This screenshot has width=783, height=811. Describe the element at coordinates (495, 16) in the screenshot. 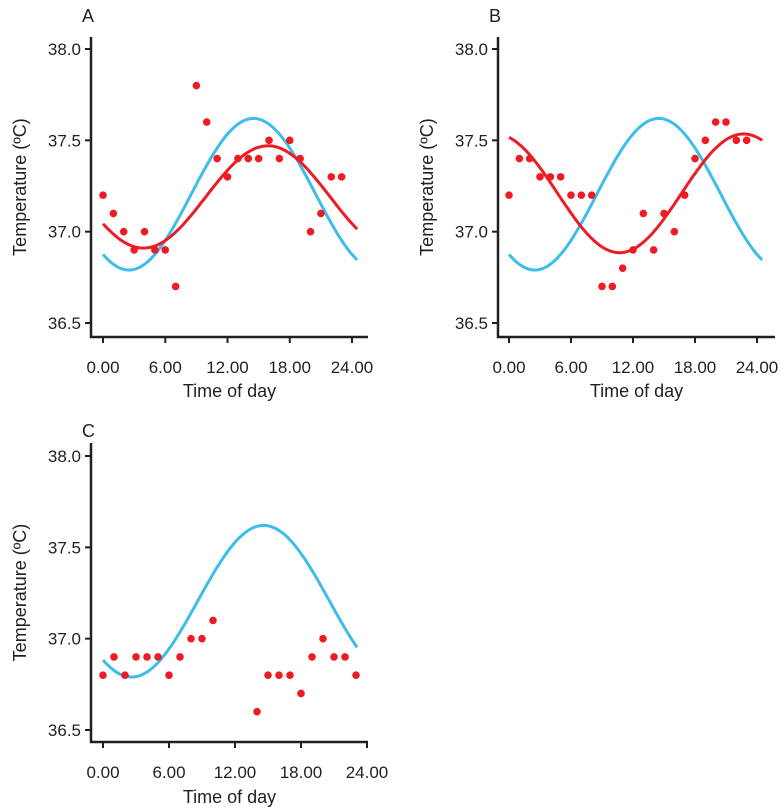

I see `panel-label: B` at that location.